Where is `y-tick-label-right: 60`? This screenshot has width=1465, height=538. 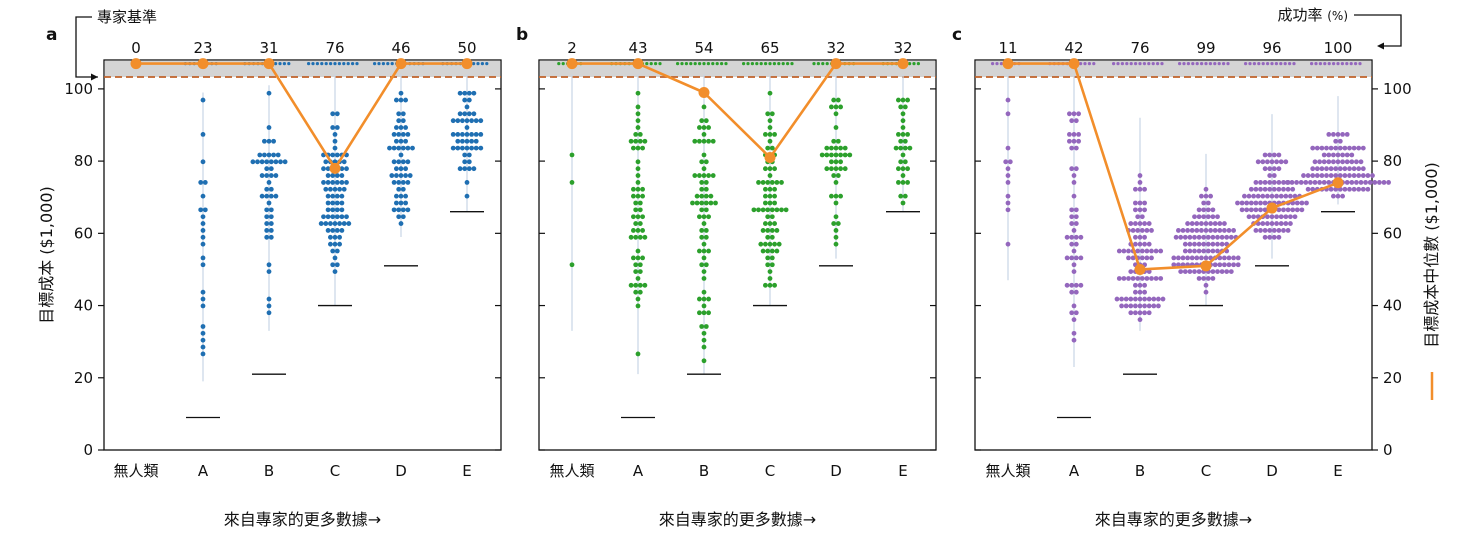
y-tick-label-right: 60 is located at coordinates (1392, 233).